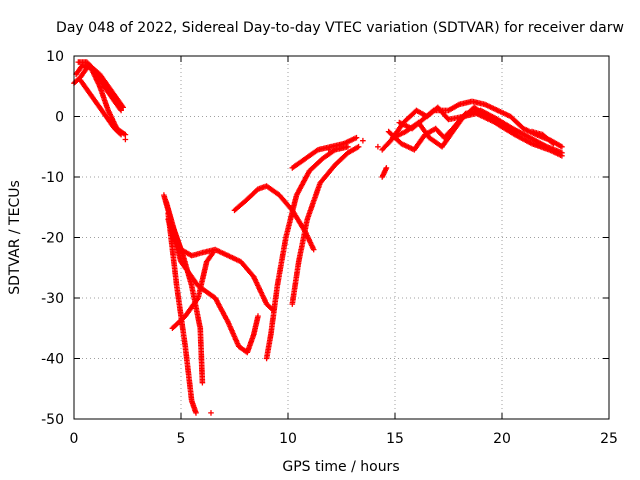 The width and height of the screenshot is (640, 480). Describe the element at coordinates (181, 439) in the screenshot. I see `x-tick-label: 5` at that location.